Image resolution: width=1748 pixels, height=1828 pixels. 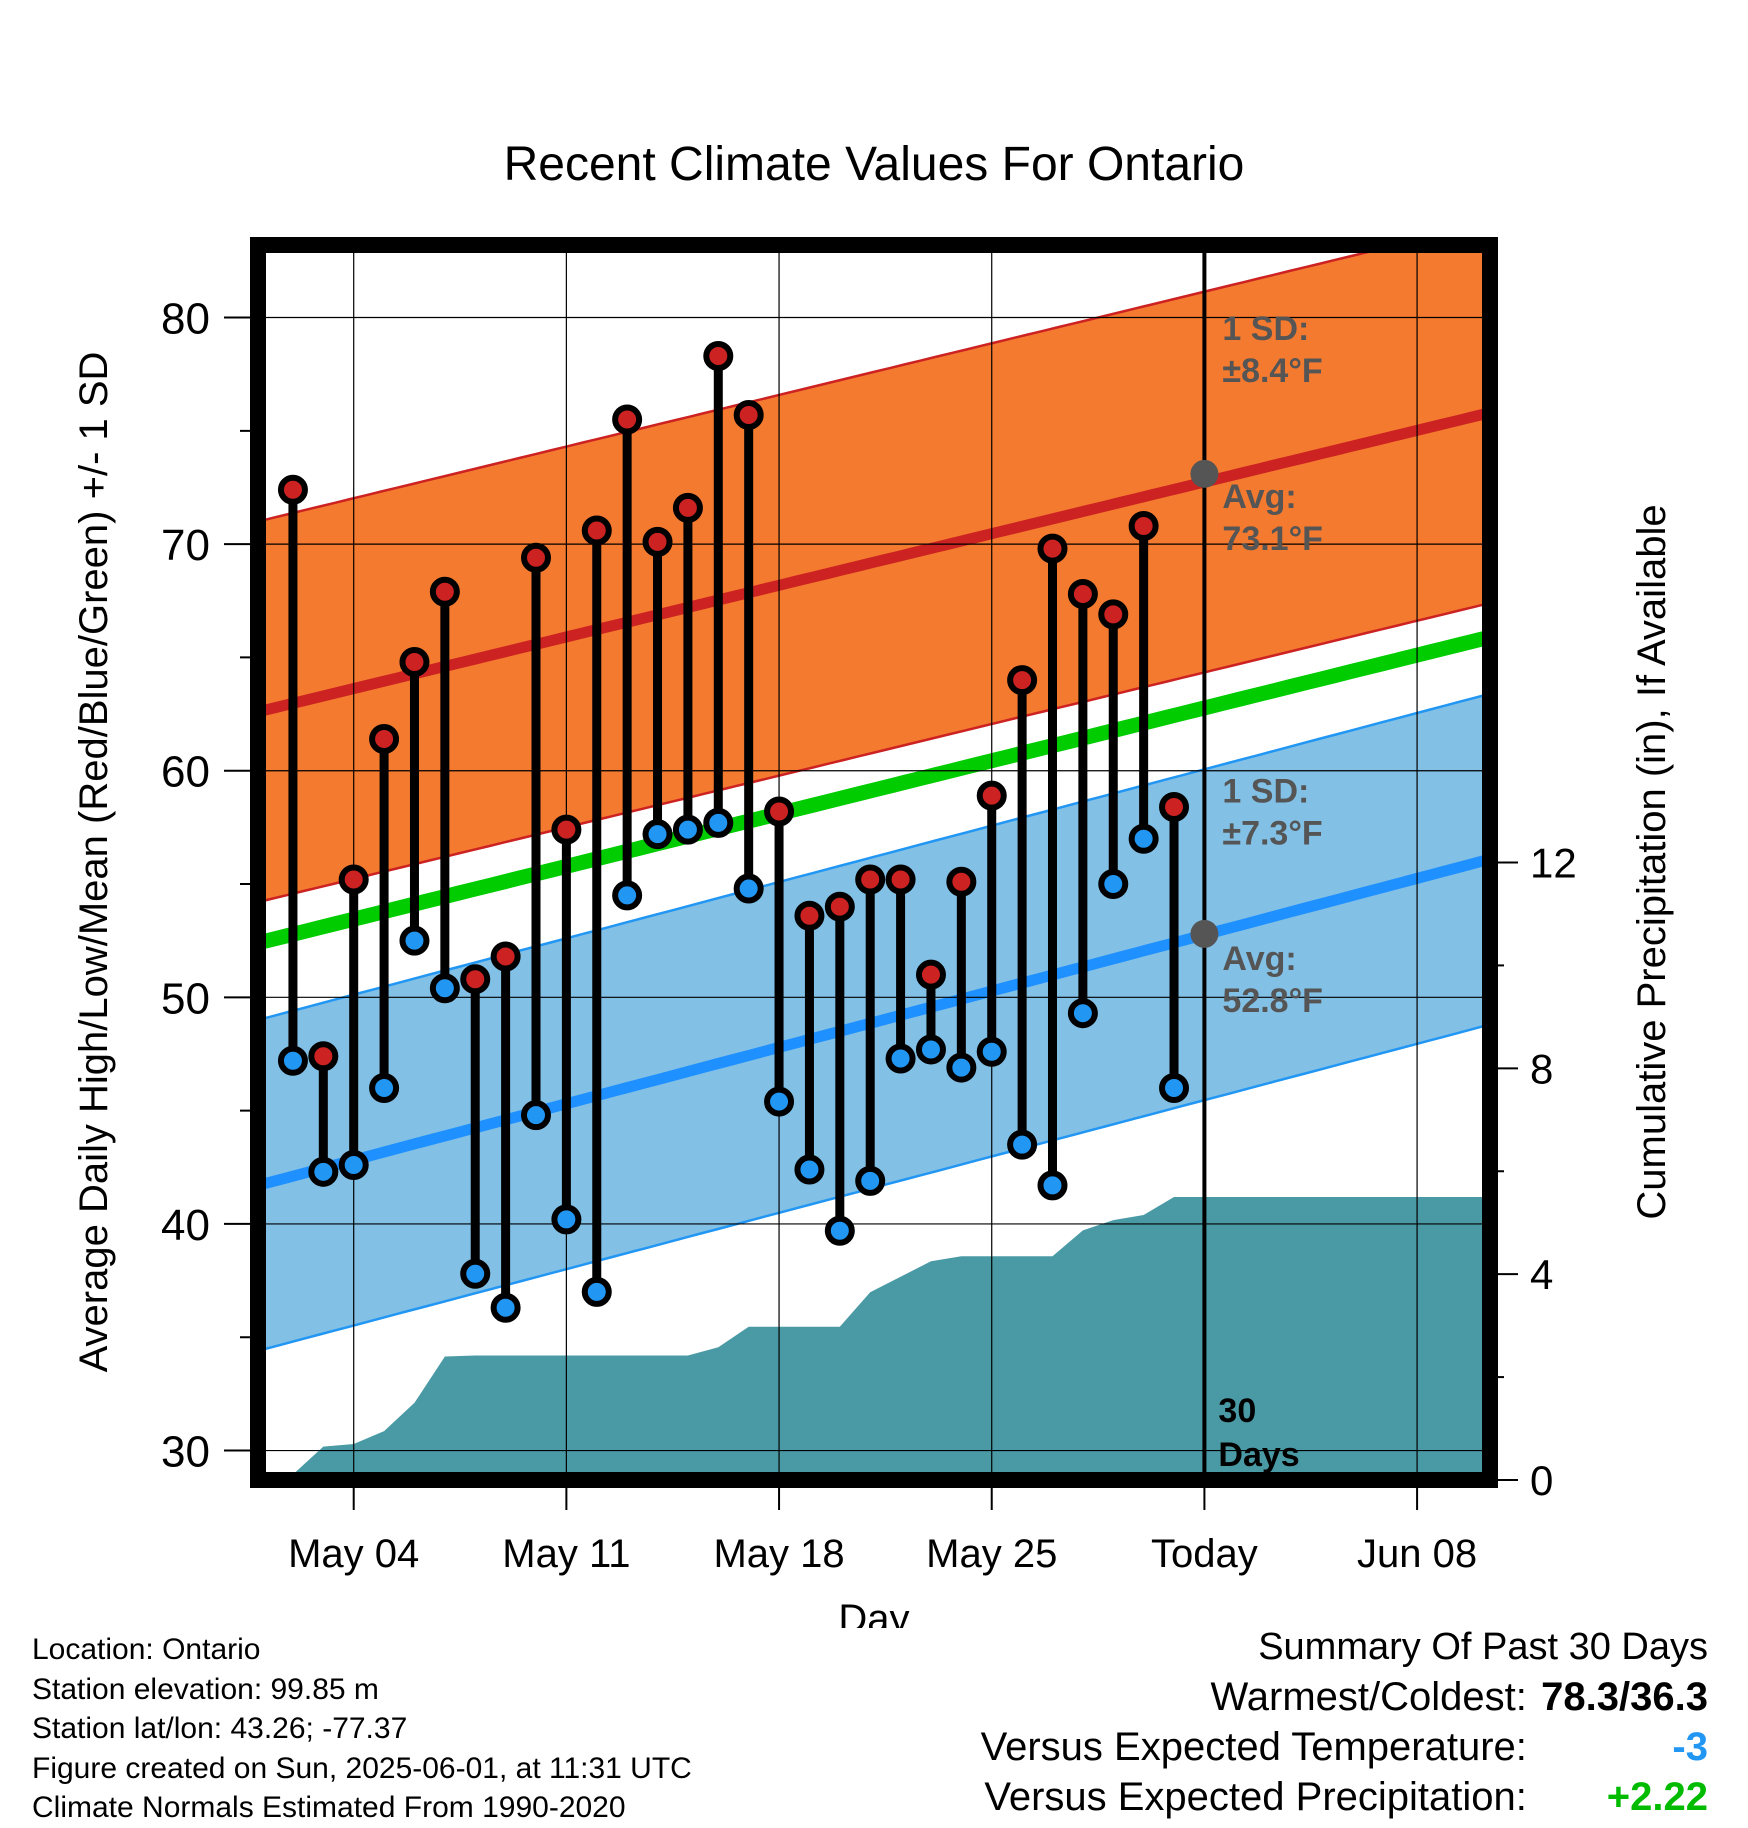 I want to click on precip-value: +2.22, so click(x=1657, y=1797).